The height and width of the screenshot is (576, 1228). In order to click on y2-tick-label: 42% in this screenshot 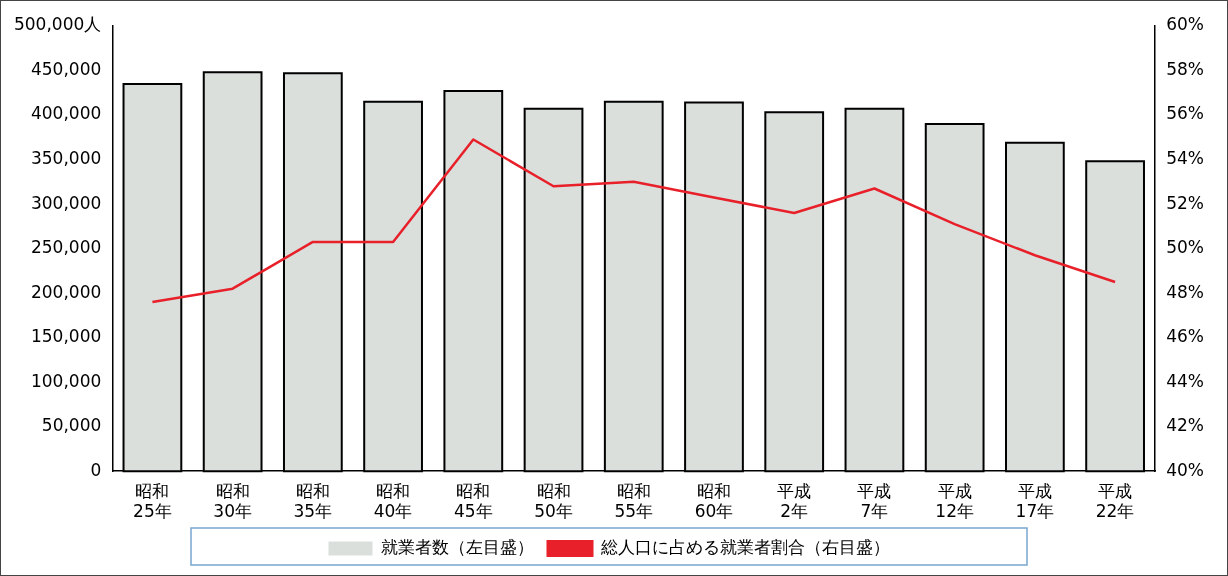, I will do `click(1185, 425)`.